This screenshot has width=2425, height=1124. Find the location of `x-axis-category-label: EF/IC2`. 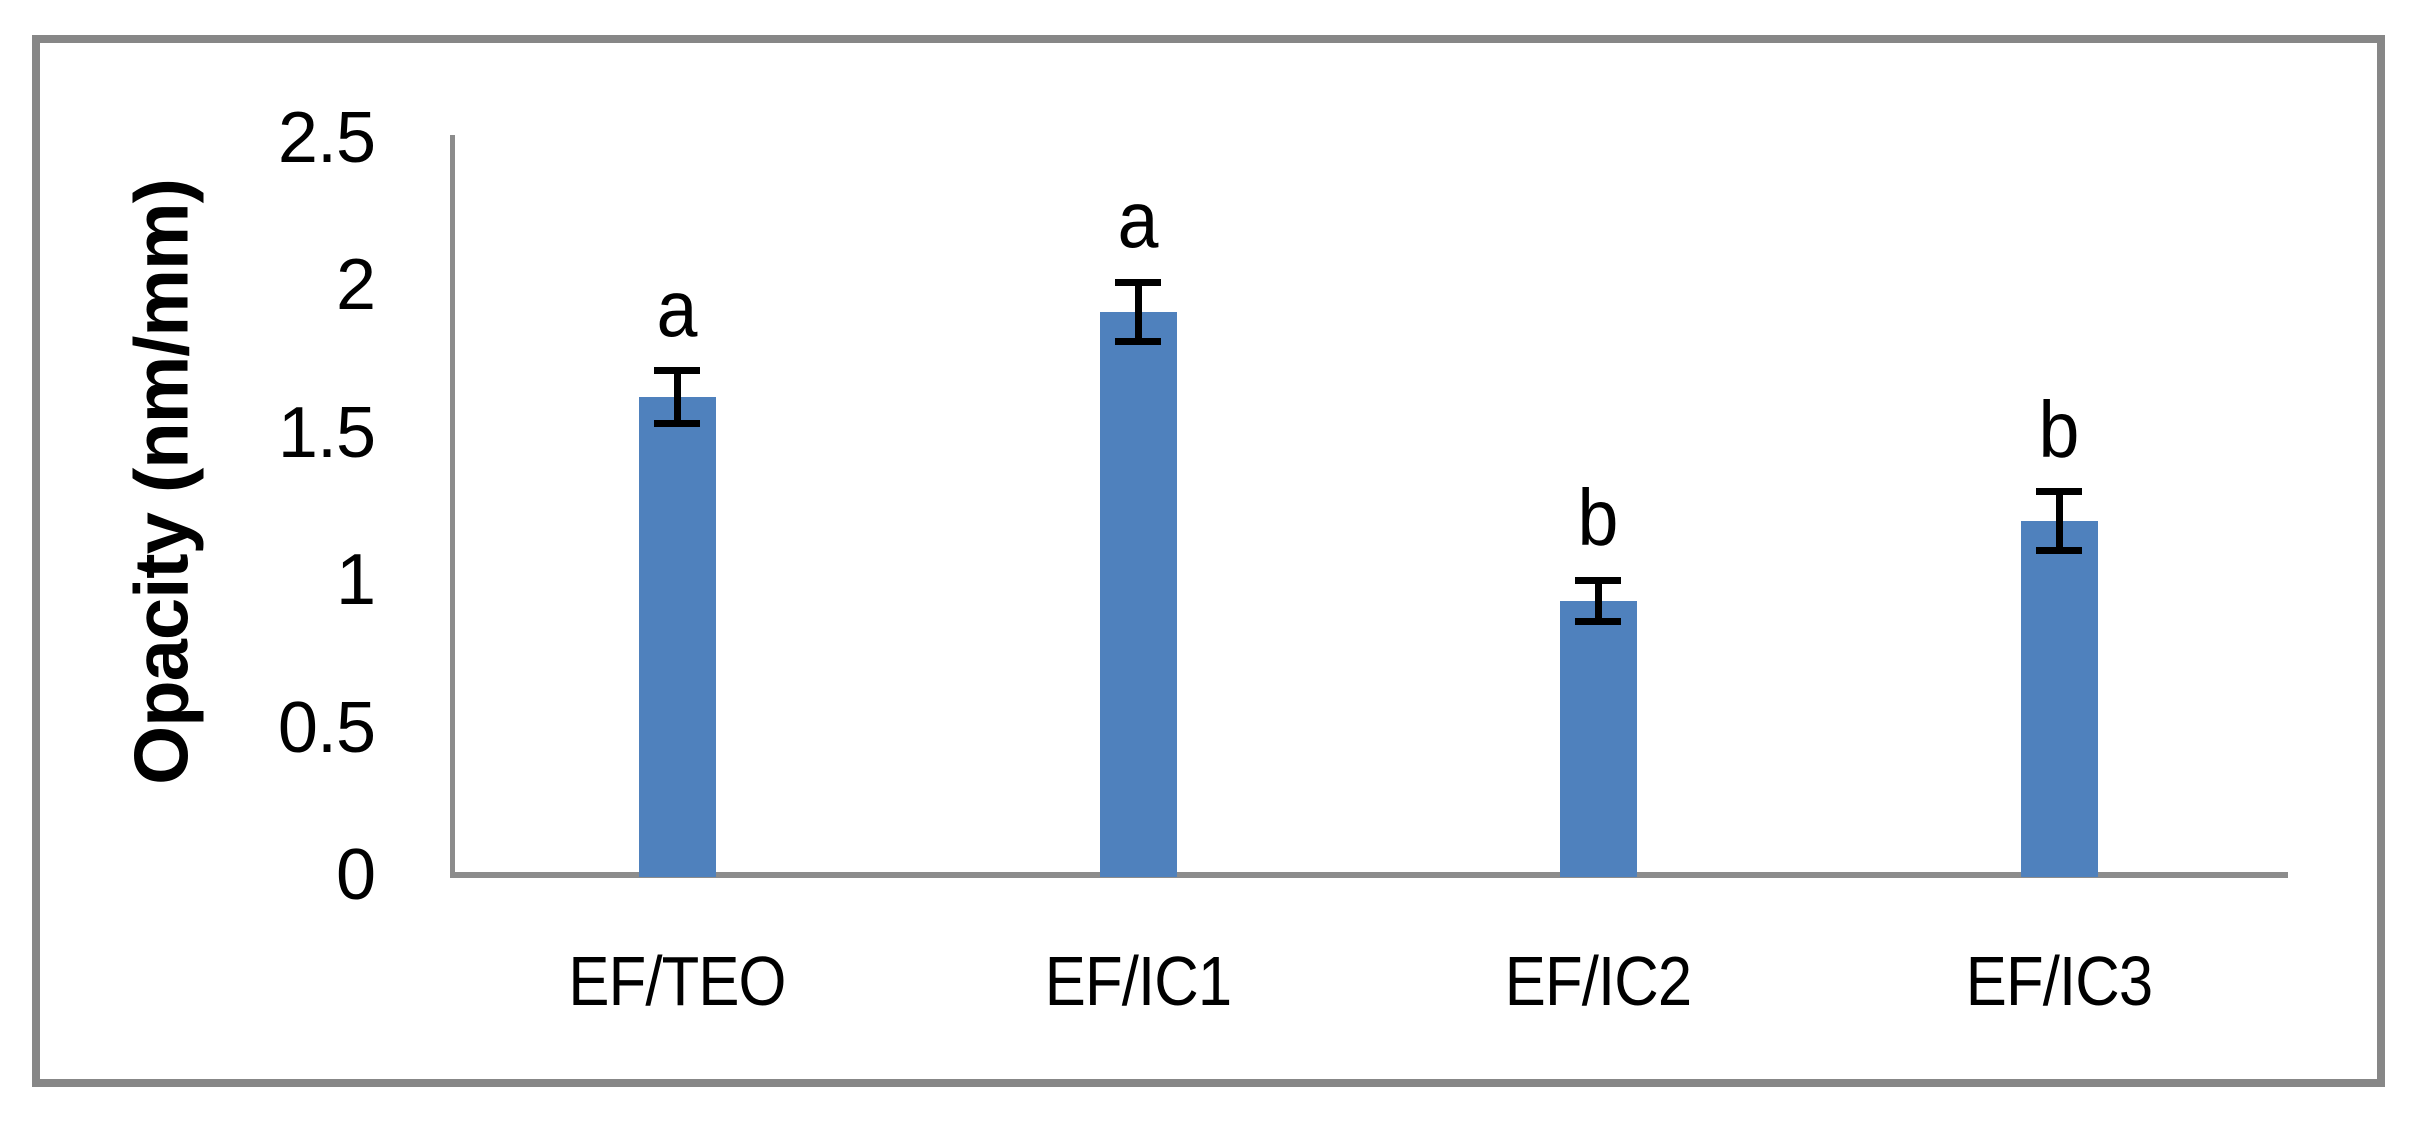

x-axis-category-label: EF/IC2 is located at coordinates (1598, 981).